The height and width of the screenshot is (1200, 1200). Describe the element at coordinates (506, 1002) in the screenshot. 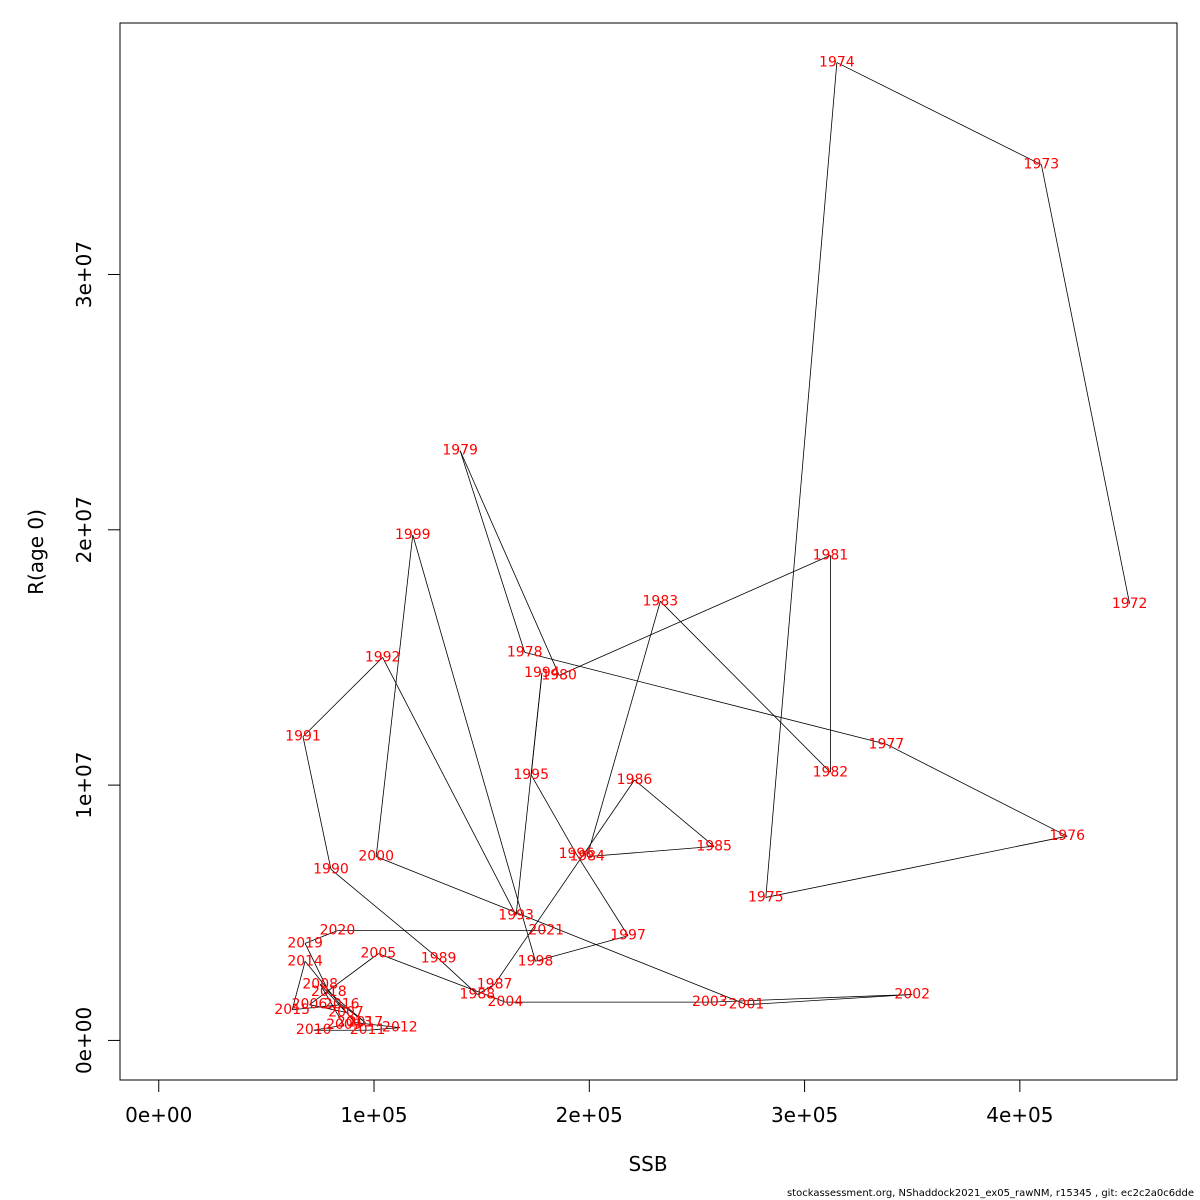

I see `point-label-2004: 2004` at that location.